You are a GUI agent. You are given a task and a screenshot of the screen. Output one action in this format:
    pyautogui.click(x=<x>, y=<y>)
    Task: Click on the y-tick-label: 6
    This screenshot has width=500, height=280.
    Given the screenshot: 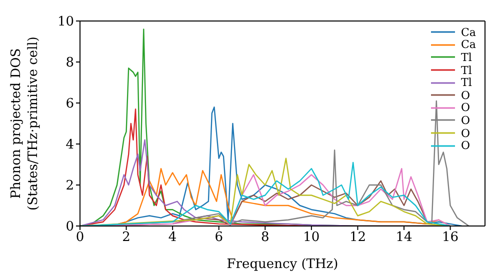 What is the action you would take?
    pyautogui.click(x=70, y=104)
    